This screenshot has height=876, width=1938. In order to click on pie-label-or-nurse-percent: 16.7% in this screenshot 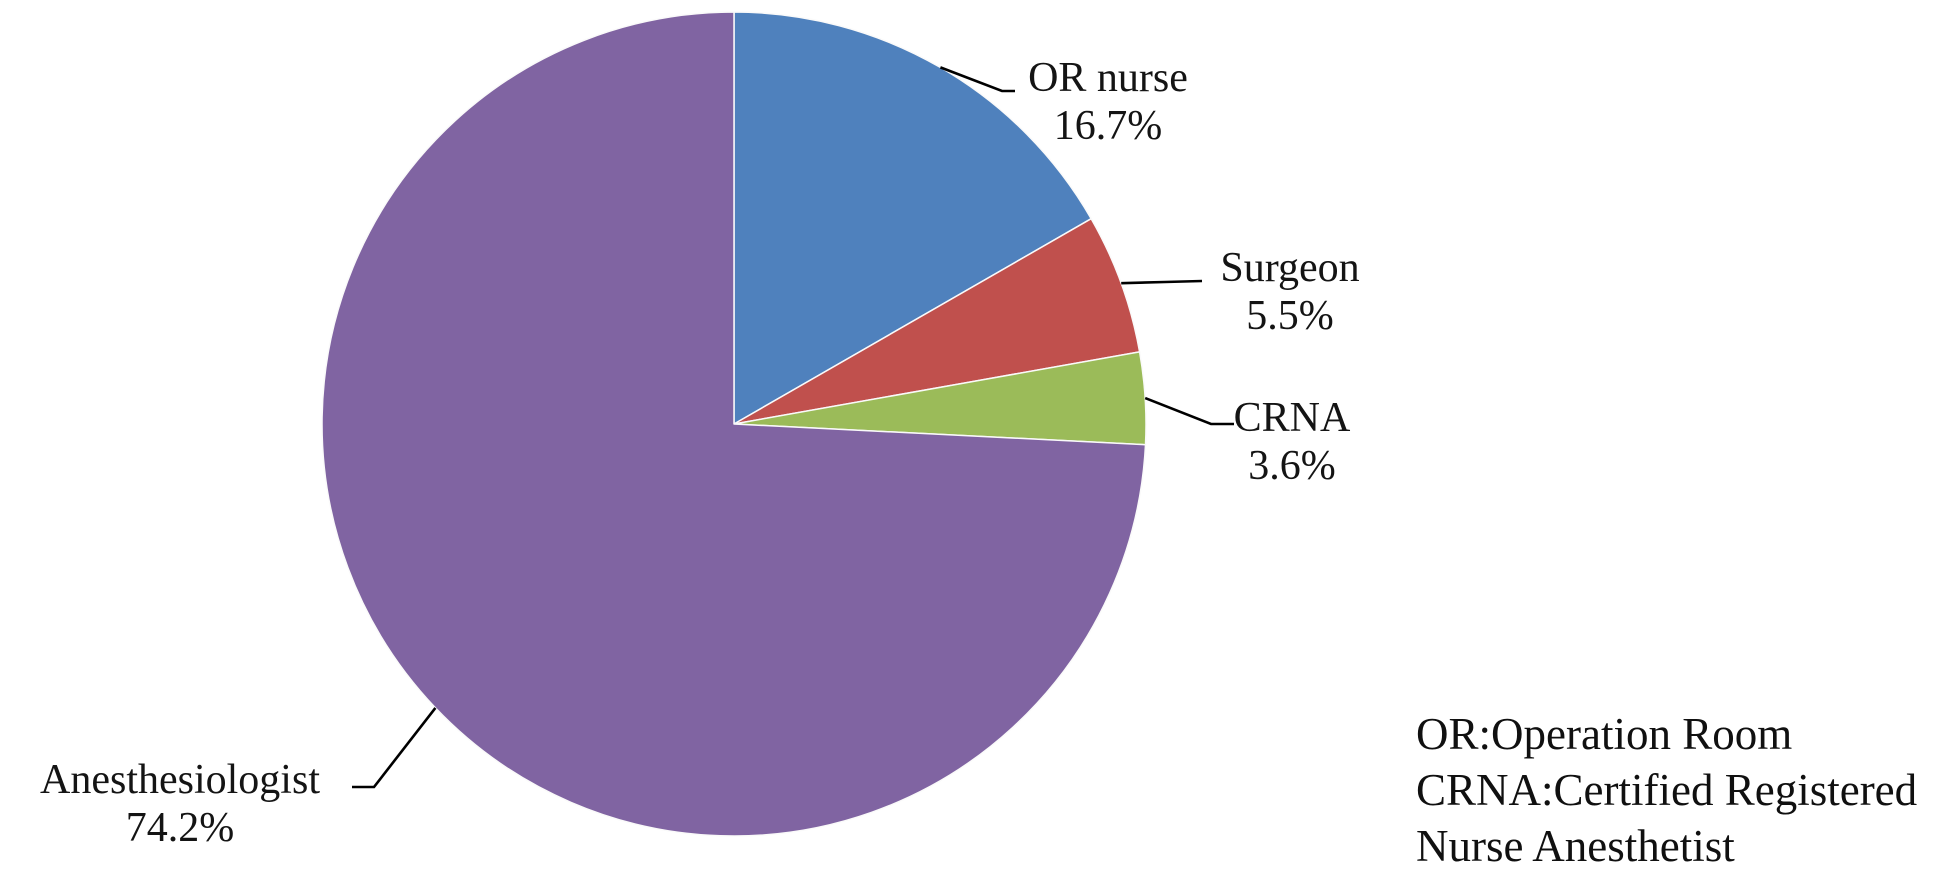, I will do `click(1108, 126)`.